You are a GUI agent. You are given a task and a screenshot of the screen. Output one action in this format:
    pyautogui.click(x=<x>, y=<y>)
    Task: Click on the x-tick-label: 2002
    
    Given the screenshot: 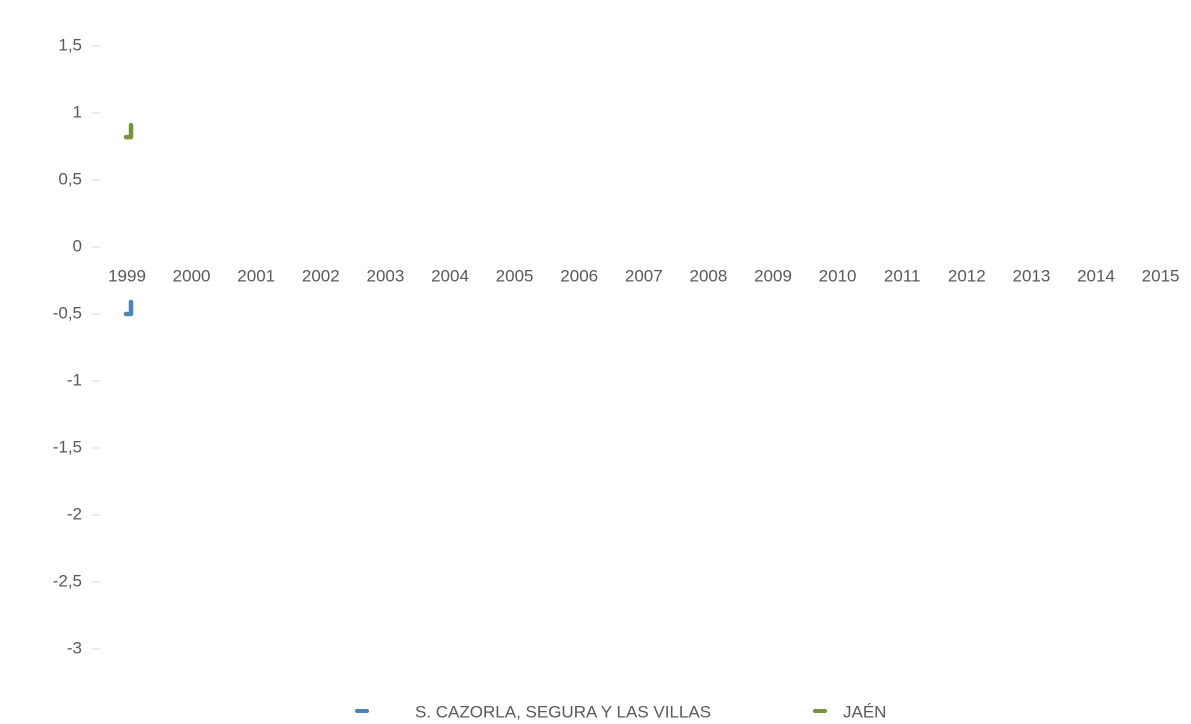 What is the action you would take?
    pyautogui.click(x=321, y=275)
    